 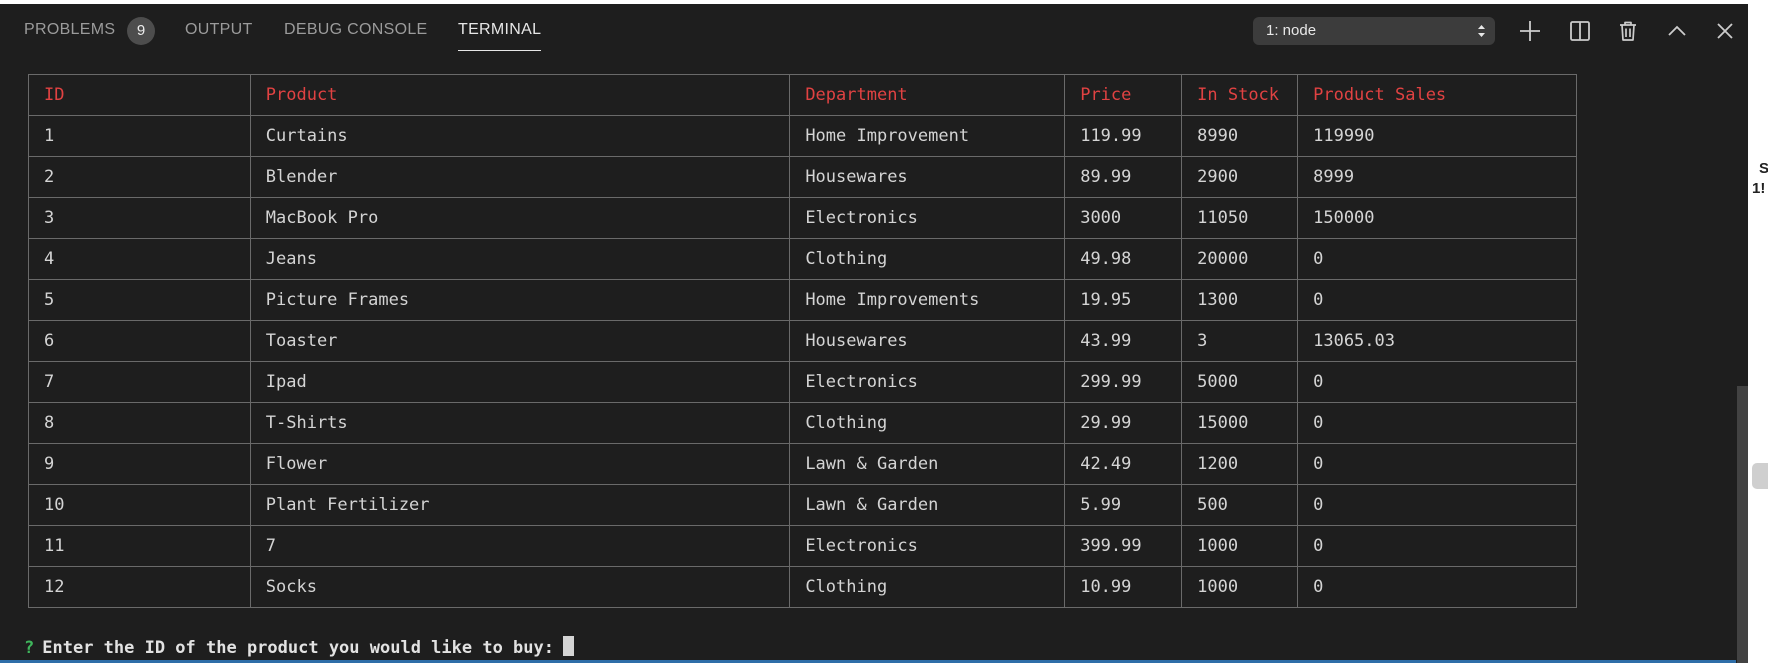 What do you see at coordinates (139, 587) in the screenshot?
I see `cell-id: 12` at bounding box center [139, 587].